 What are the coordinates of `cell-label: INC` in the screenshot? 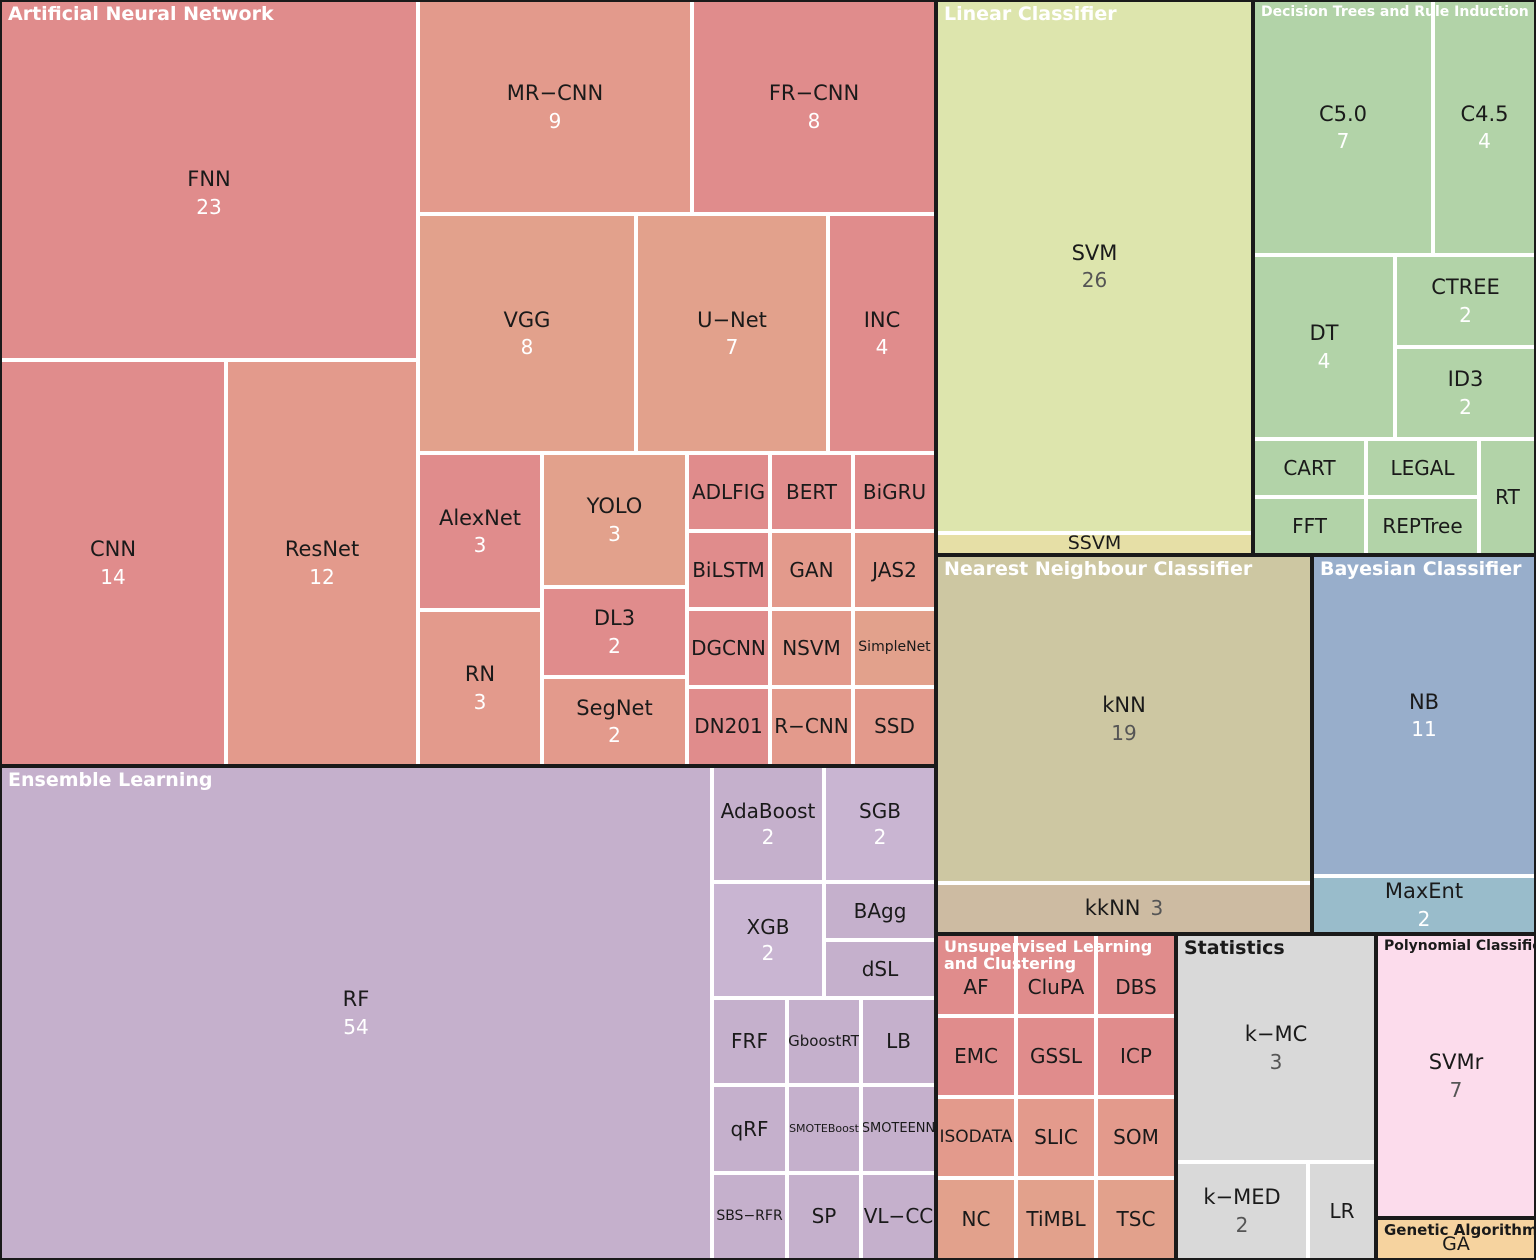 It's located at (882, 319).